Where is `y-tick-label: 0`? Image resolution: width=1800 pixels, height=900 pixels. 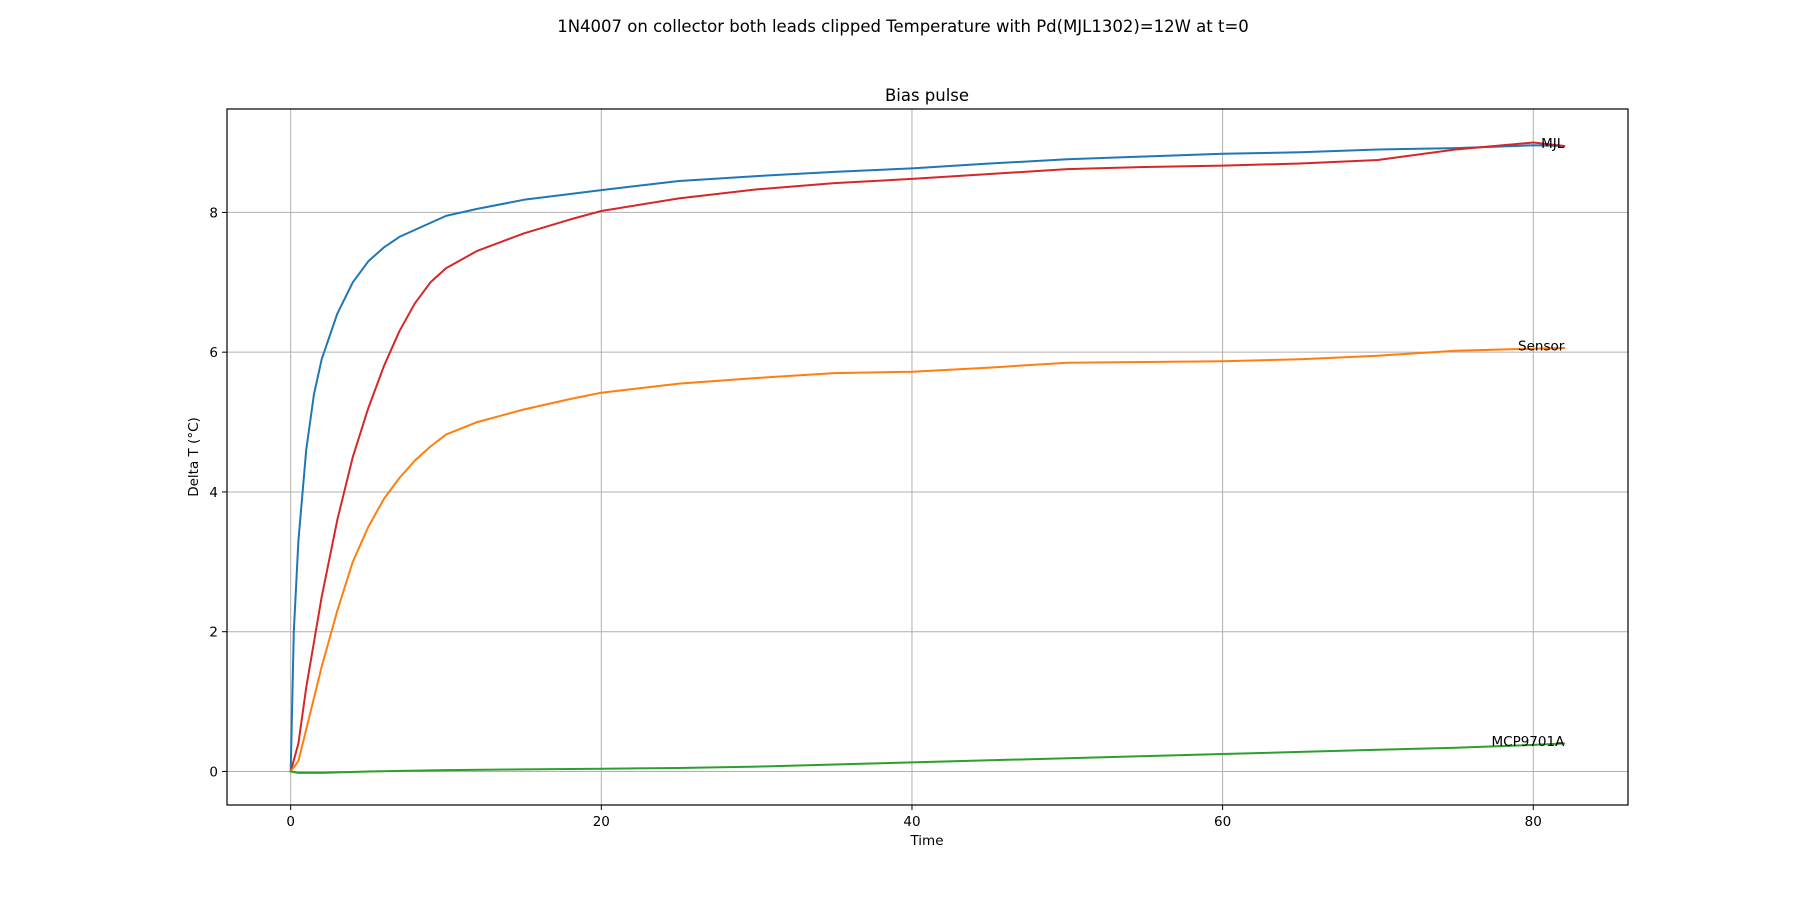 y-tick-label: 0 is located at coordinates (213, 772).